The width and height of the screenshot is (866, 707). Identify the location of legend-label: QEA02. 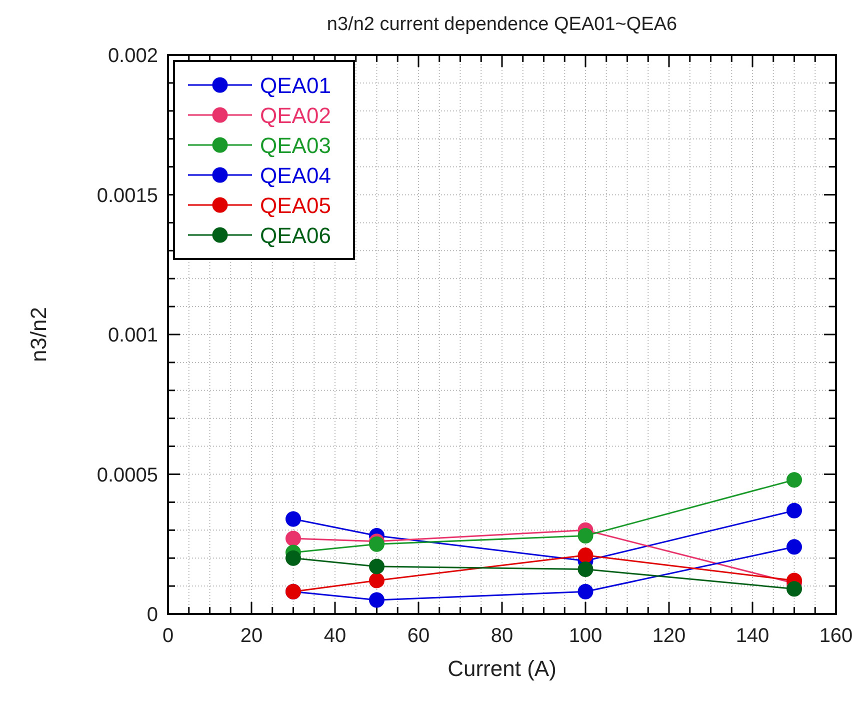
(295, 115).